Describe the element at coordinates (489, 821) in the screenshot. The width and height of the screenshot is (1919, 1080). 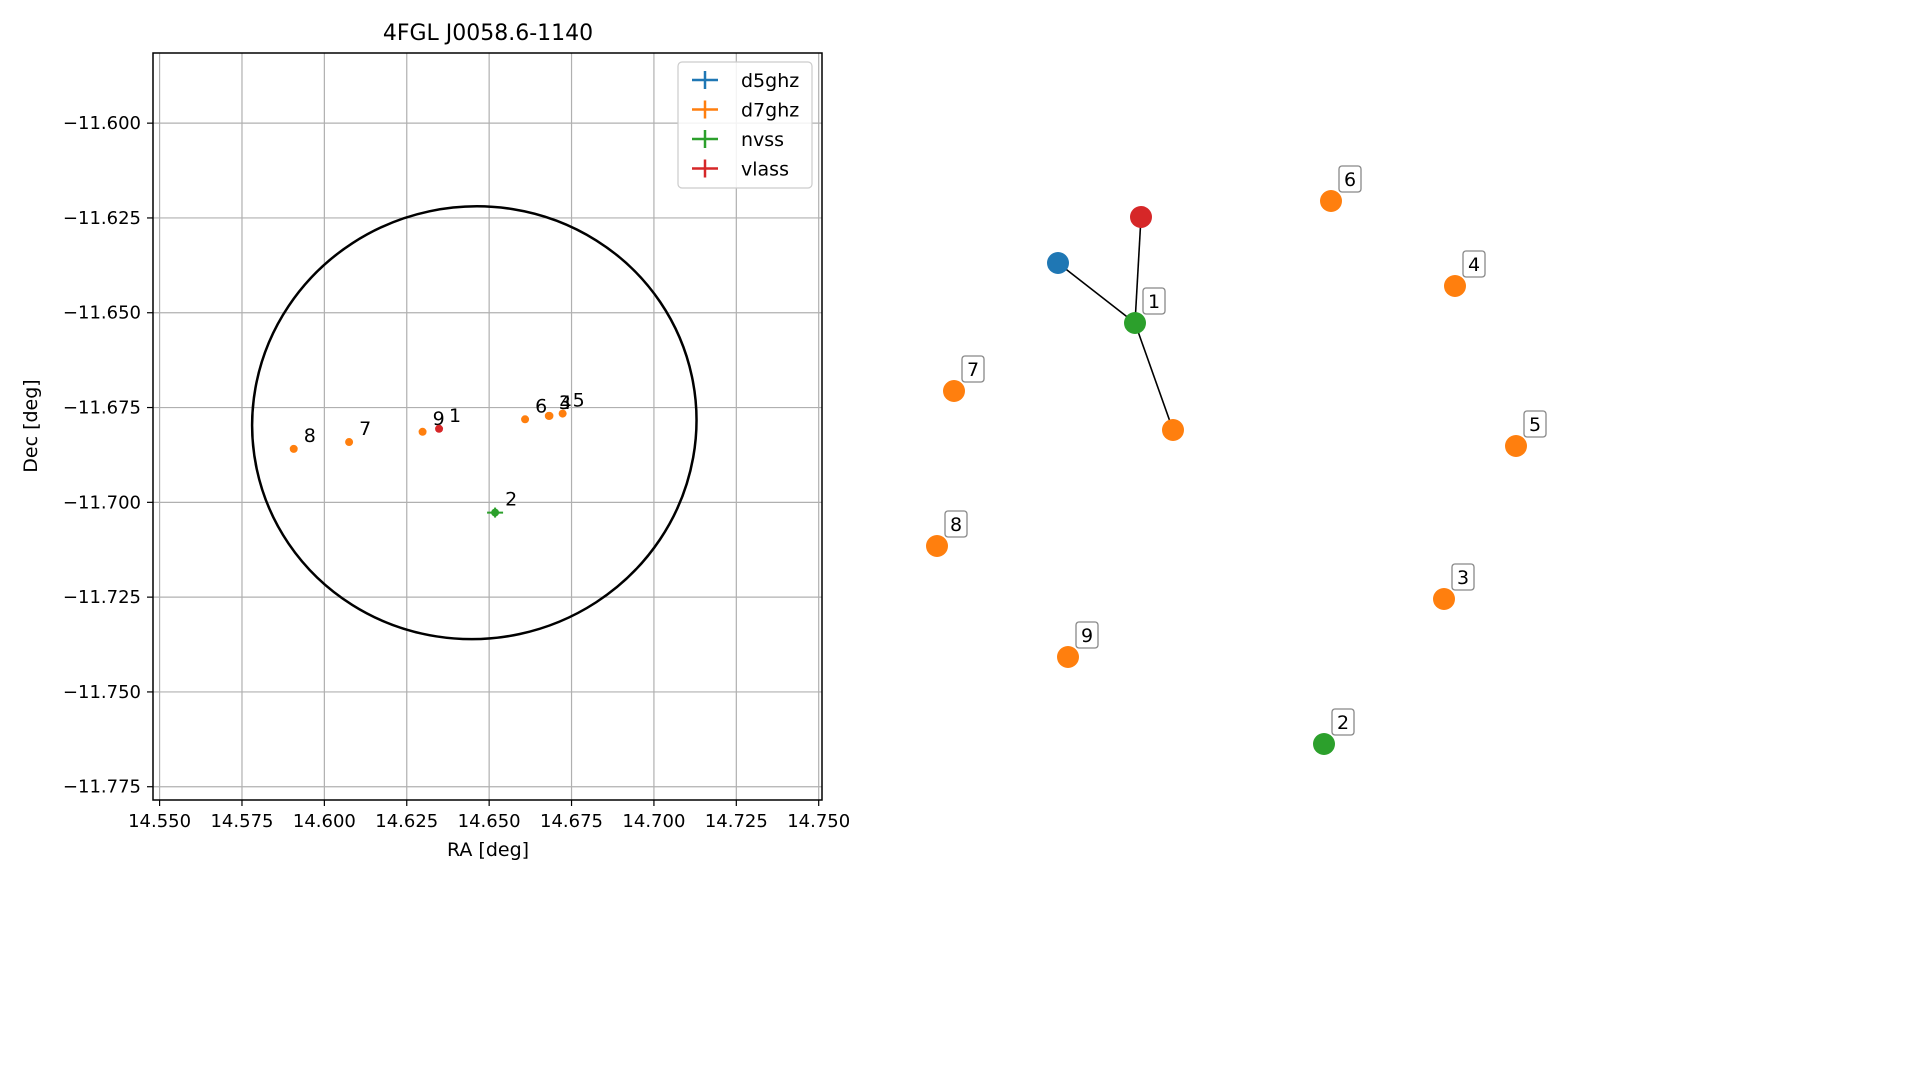
I see `x-tick-label: 14.650` at that location.